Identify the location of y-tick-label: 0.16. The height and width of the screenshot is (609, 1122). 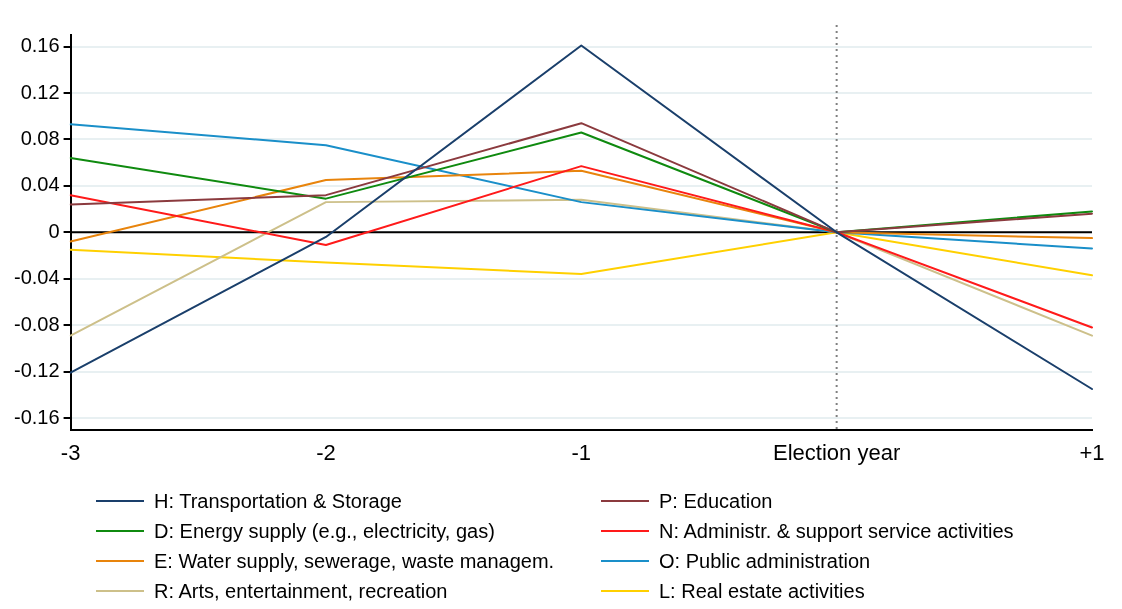
(40, 45).